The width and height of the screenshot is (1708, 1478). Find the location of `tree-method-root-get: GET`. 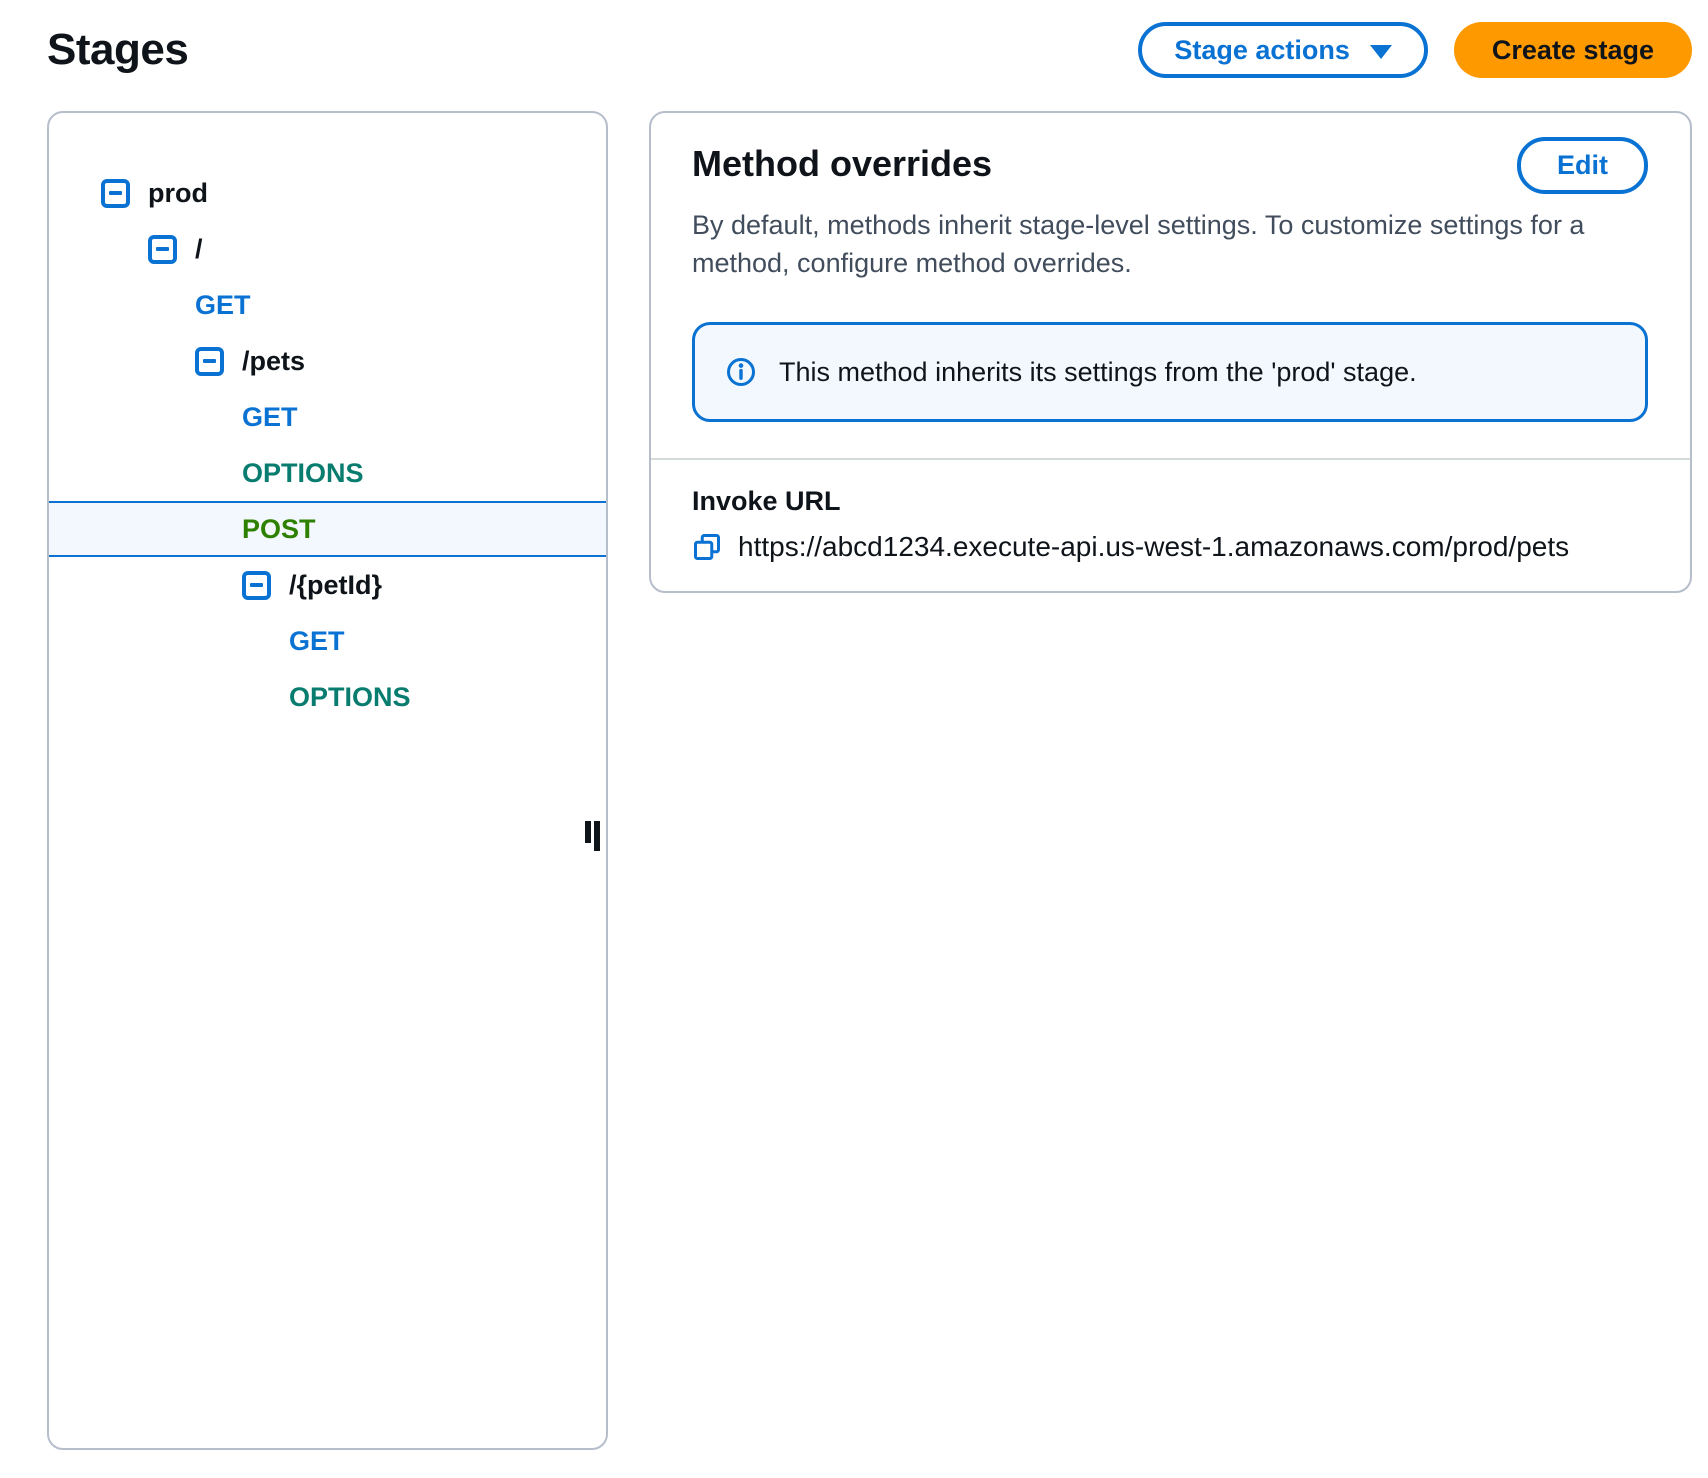

tree-method-root-get: GET is located at coordinates (327, 305).